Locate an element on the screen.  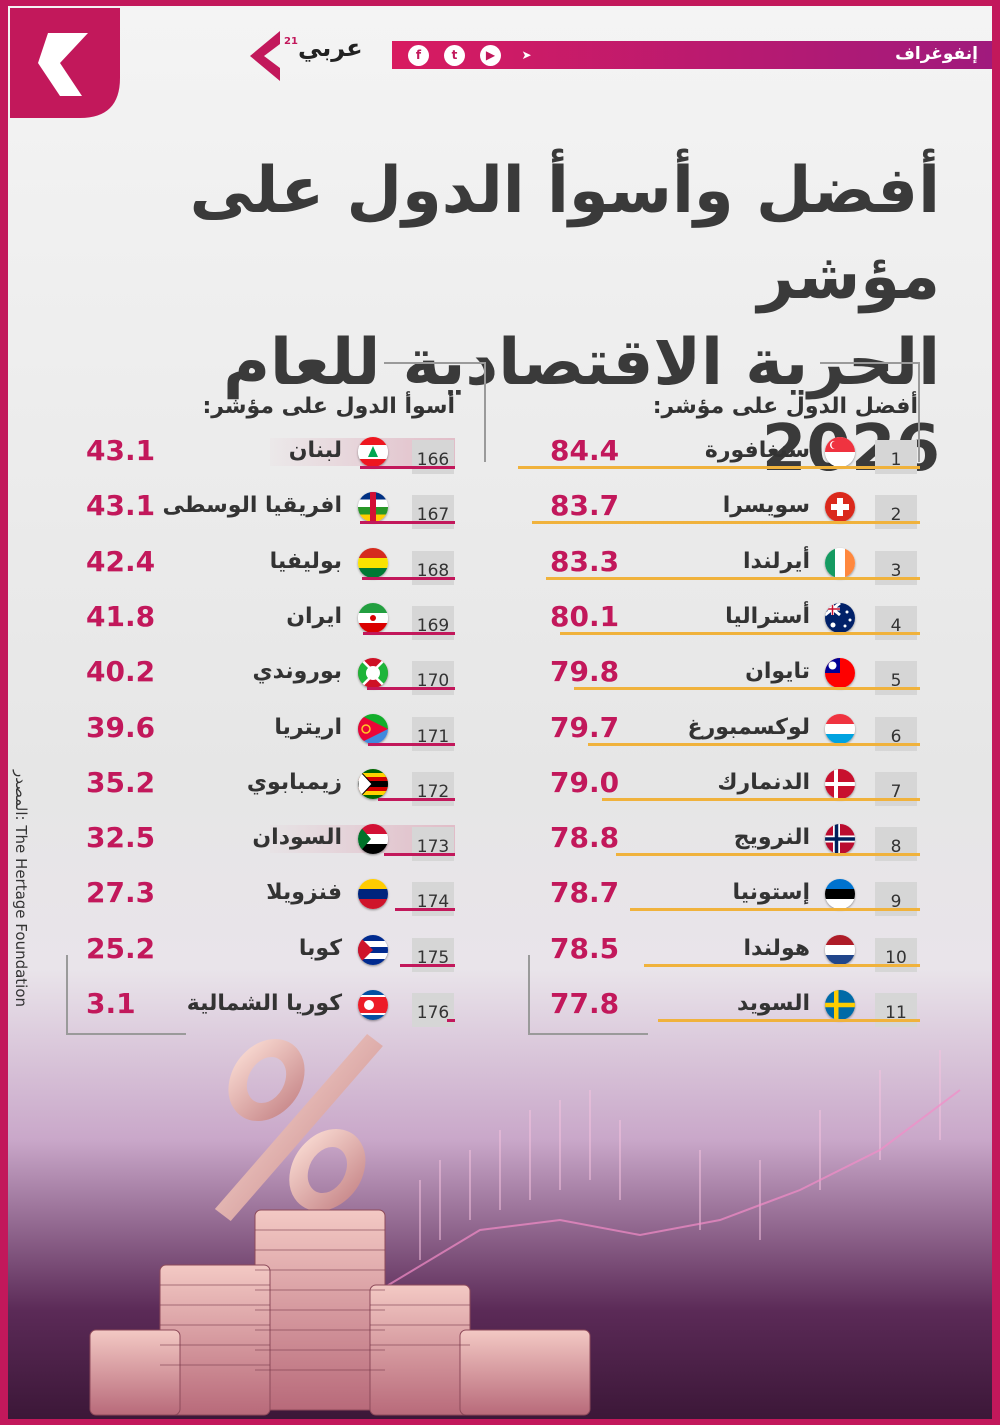
table-row: 176 كوريا الشمالية 3.1 is located at coordinates (260, 1010).